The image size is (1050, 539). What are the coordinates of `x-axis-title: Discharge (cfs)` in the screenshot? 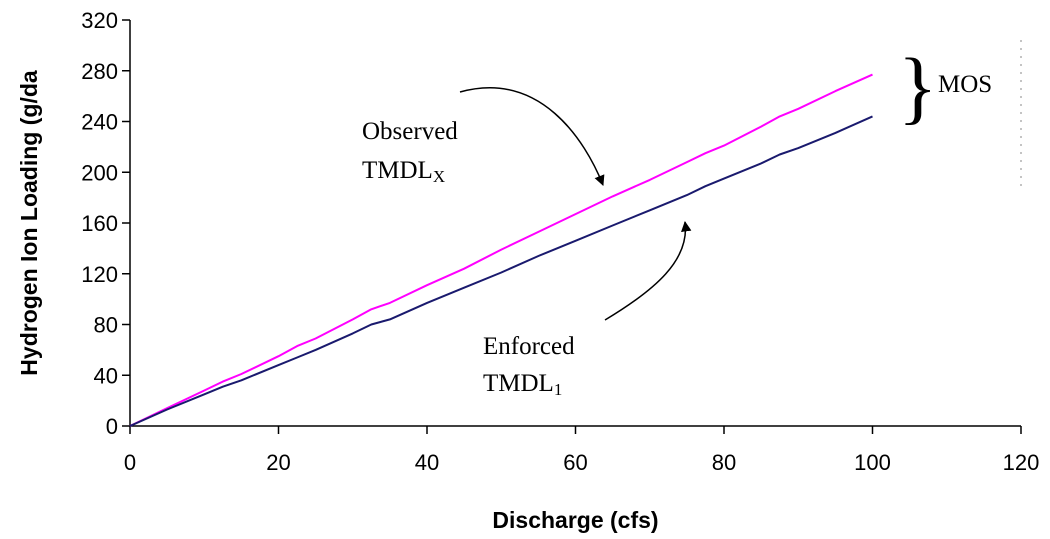 It's located at (575, 520).